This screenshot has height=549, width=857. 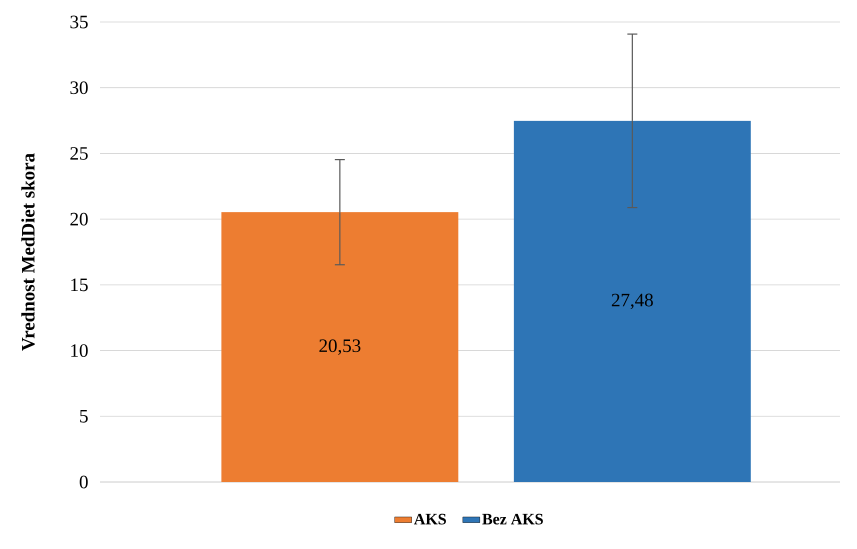 What do you see at coordinates (84, 416) in the screenshot?
I see `y-tick-label: 5` at bounding box center [84, 416].